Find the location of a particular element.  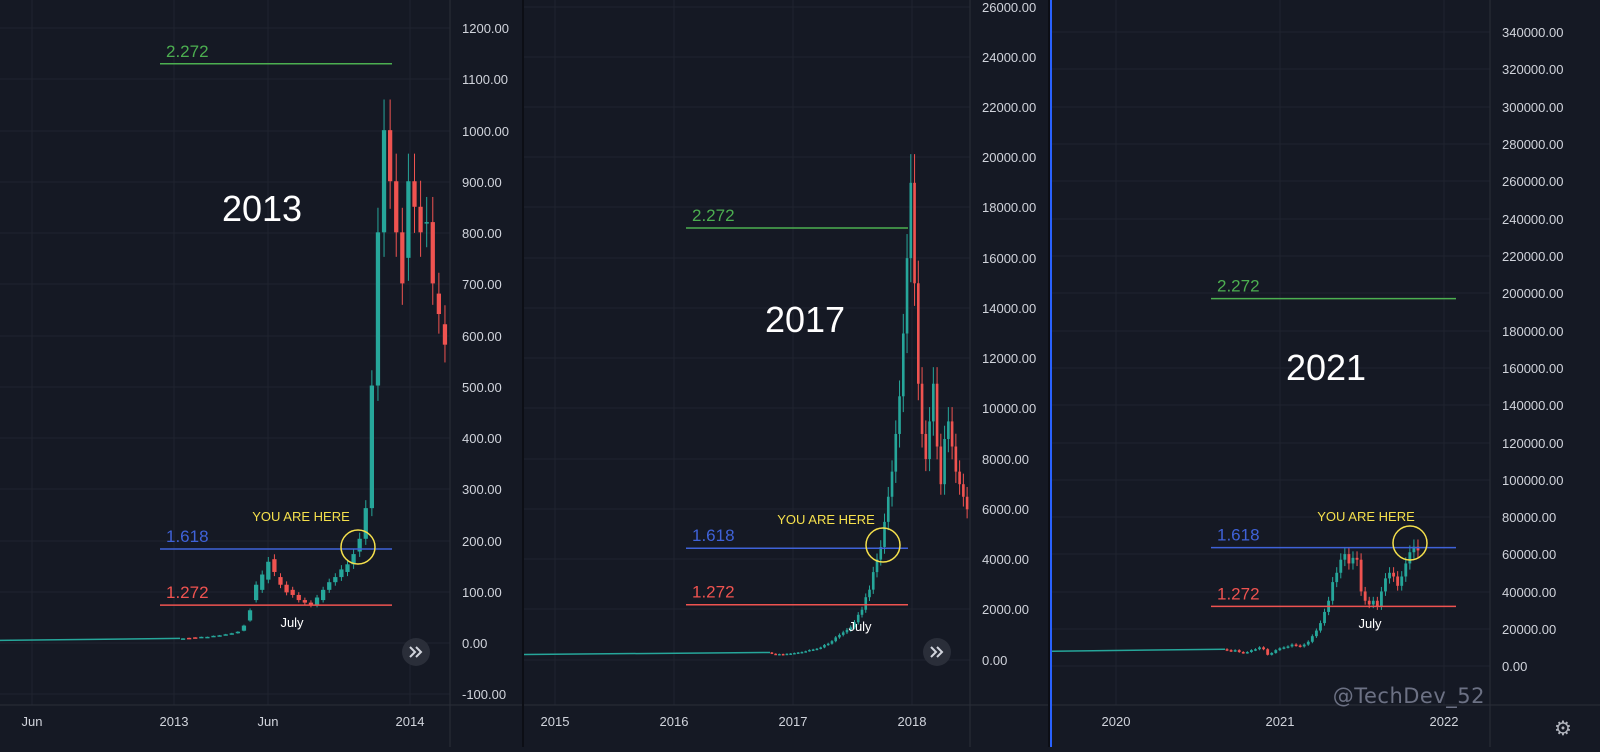

price-tick-label: 24000.00 is located at coordinates (1009, 57).